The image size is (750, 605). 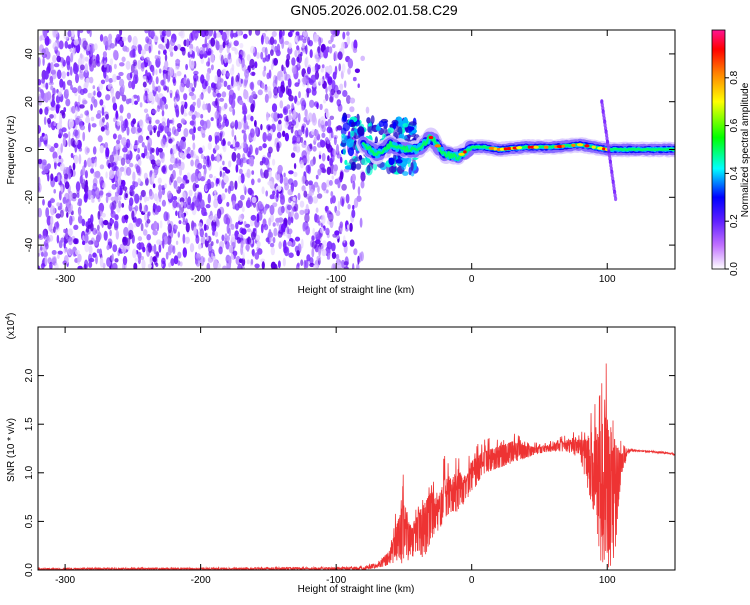 What do you see at coordinates (29, 570) in the screenshot?
I see `snr-y-tick-label: 0.0` at bounding box center [29, 570].